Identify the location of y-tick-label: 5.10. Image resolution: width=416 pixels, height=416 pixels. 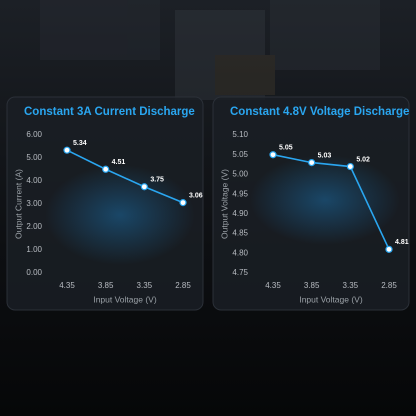
(240, 134).